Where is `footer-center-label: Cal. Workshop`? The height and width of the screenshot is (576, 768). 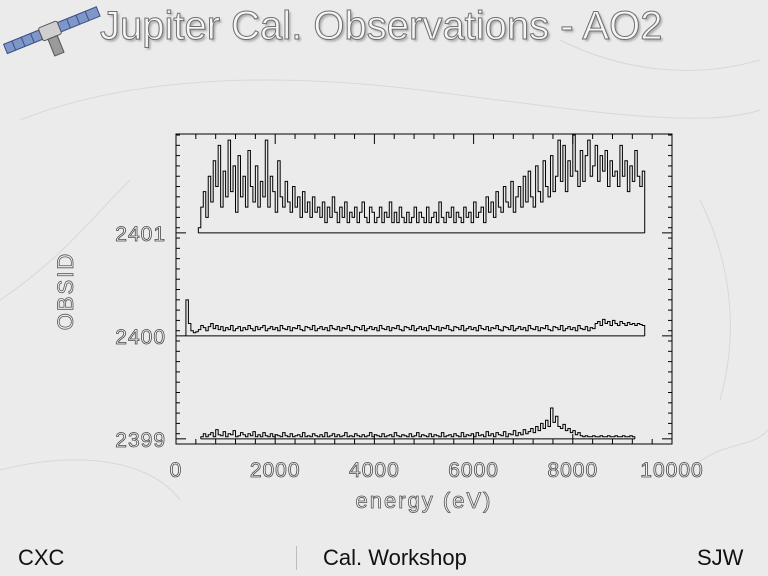
footer-center-label: Cal. Workshop is located at coordinates (395, 557).